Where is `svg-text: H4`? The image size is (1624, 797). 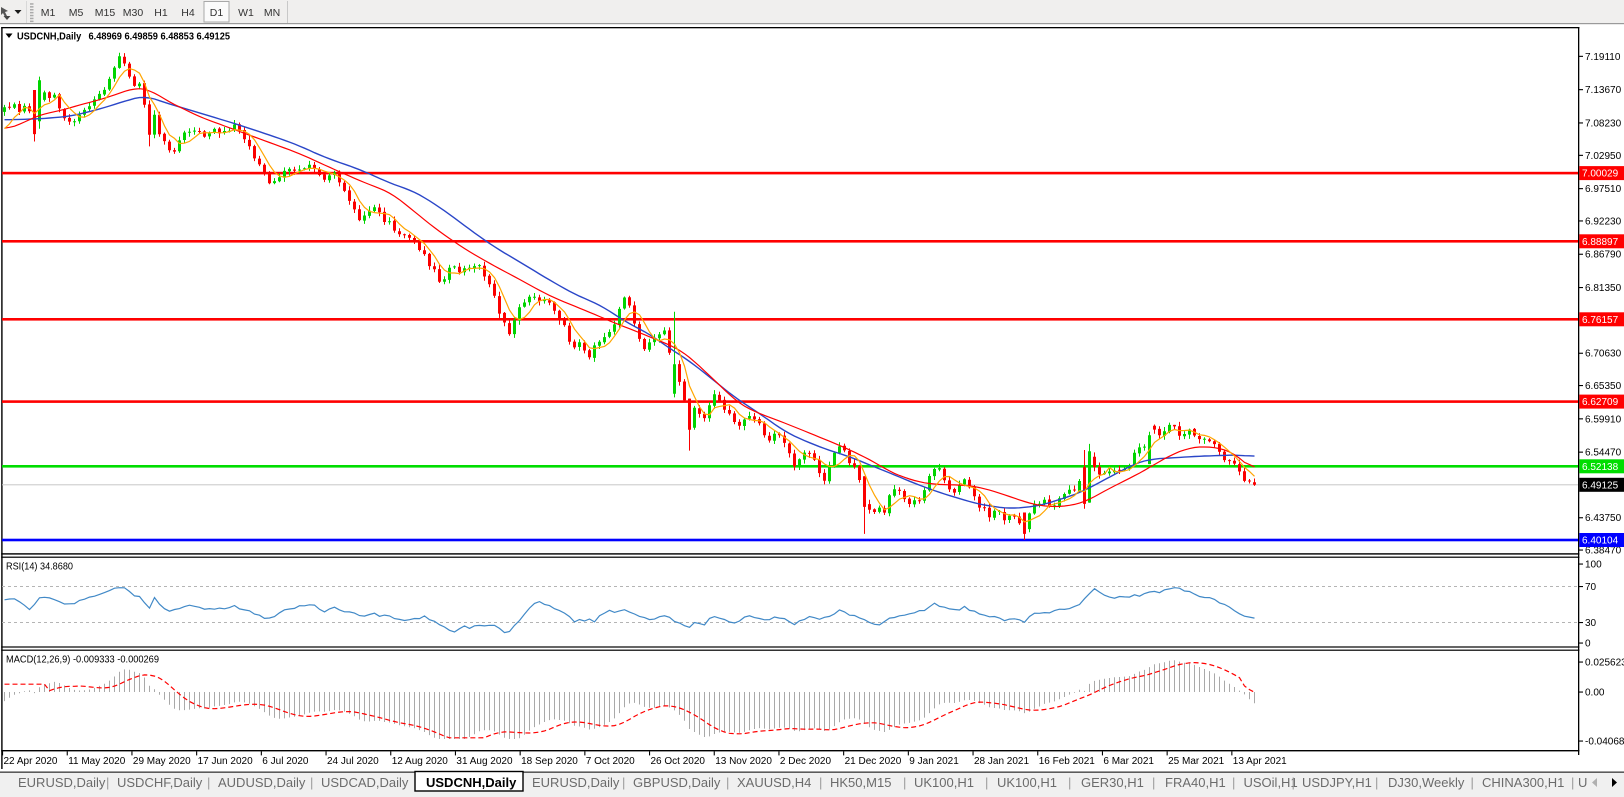 svg-text: H4 is located at coordinates (188, 13).